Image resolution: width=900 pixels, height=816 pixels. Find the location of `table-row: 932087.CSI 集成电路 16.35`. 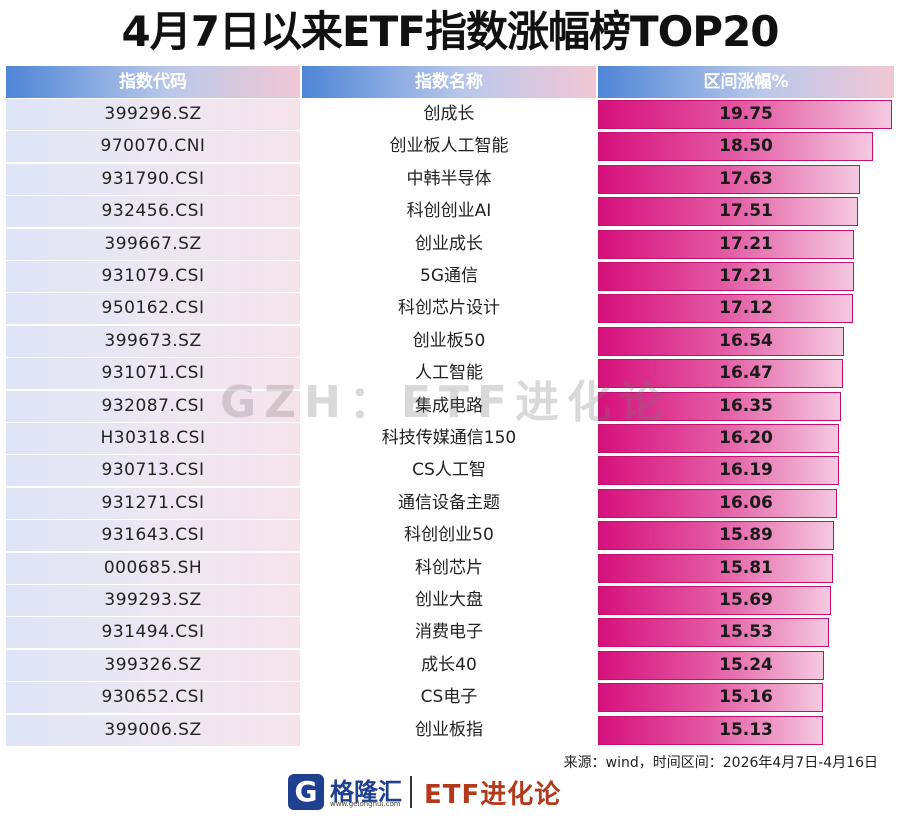

table-row: 932087.CSI 集成电路 16.35 is located at coordinates (450, 406).